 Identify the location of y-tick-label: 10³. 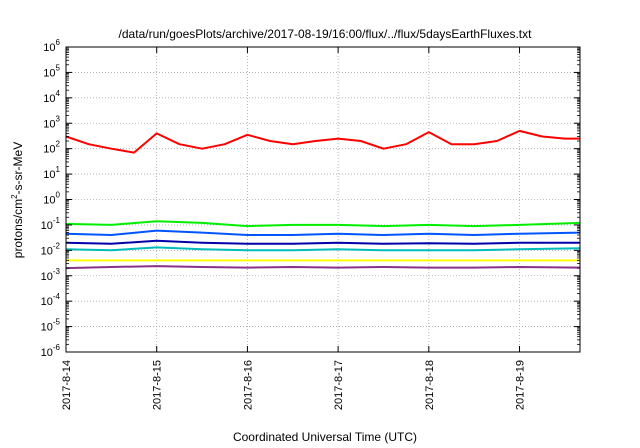
(51, 122).